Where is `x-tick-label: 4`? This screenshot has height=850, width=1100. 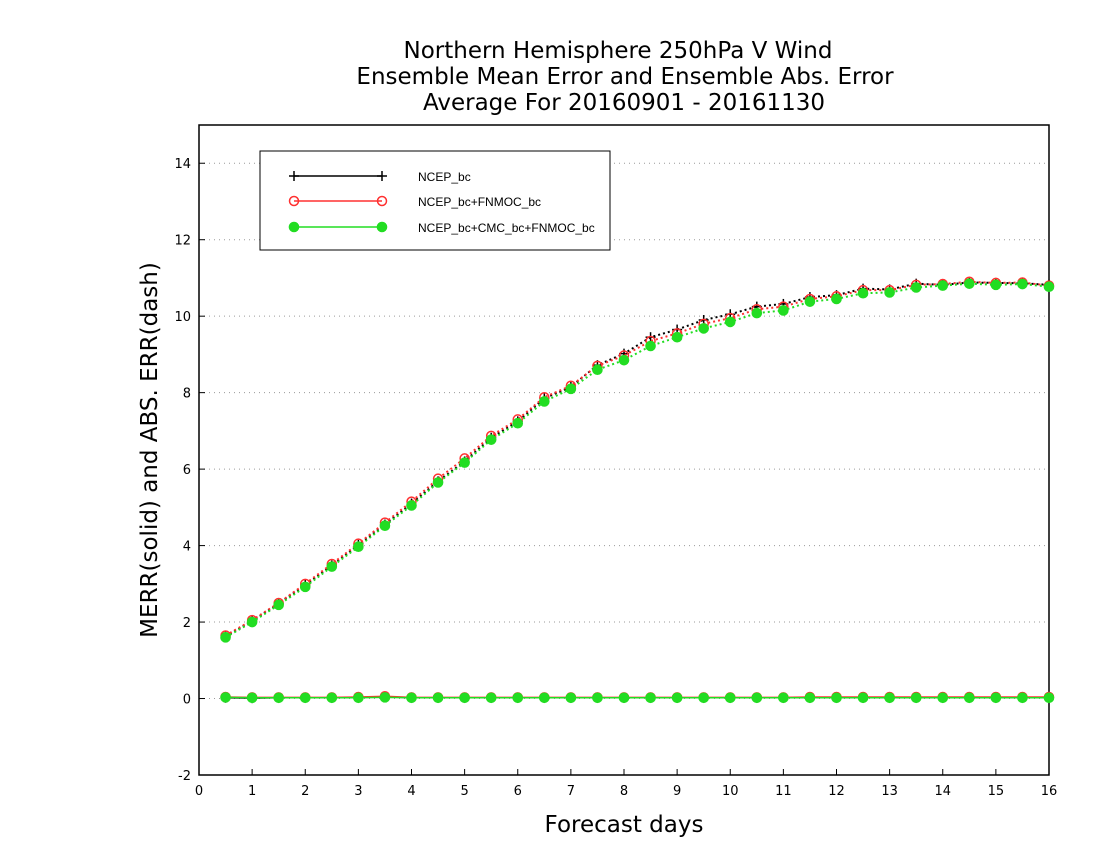
x-tick-label: 4 is located at coordinates (411, 791).